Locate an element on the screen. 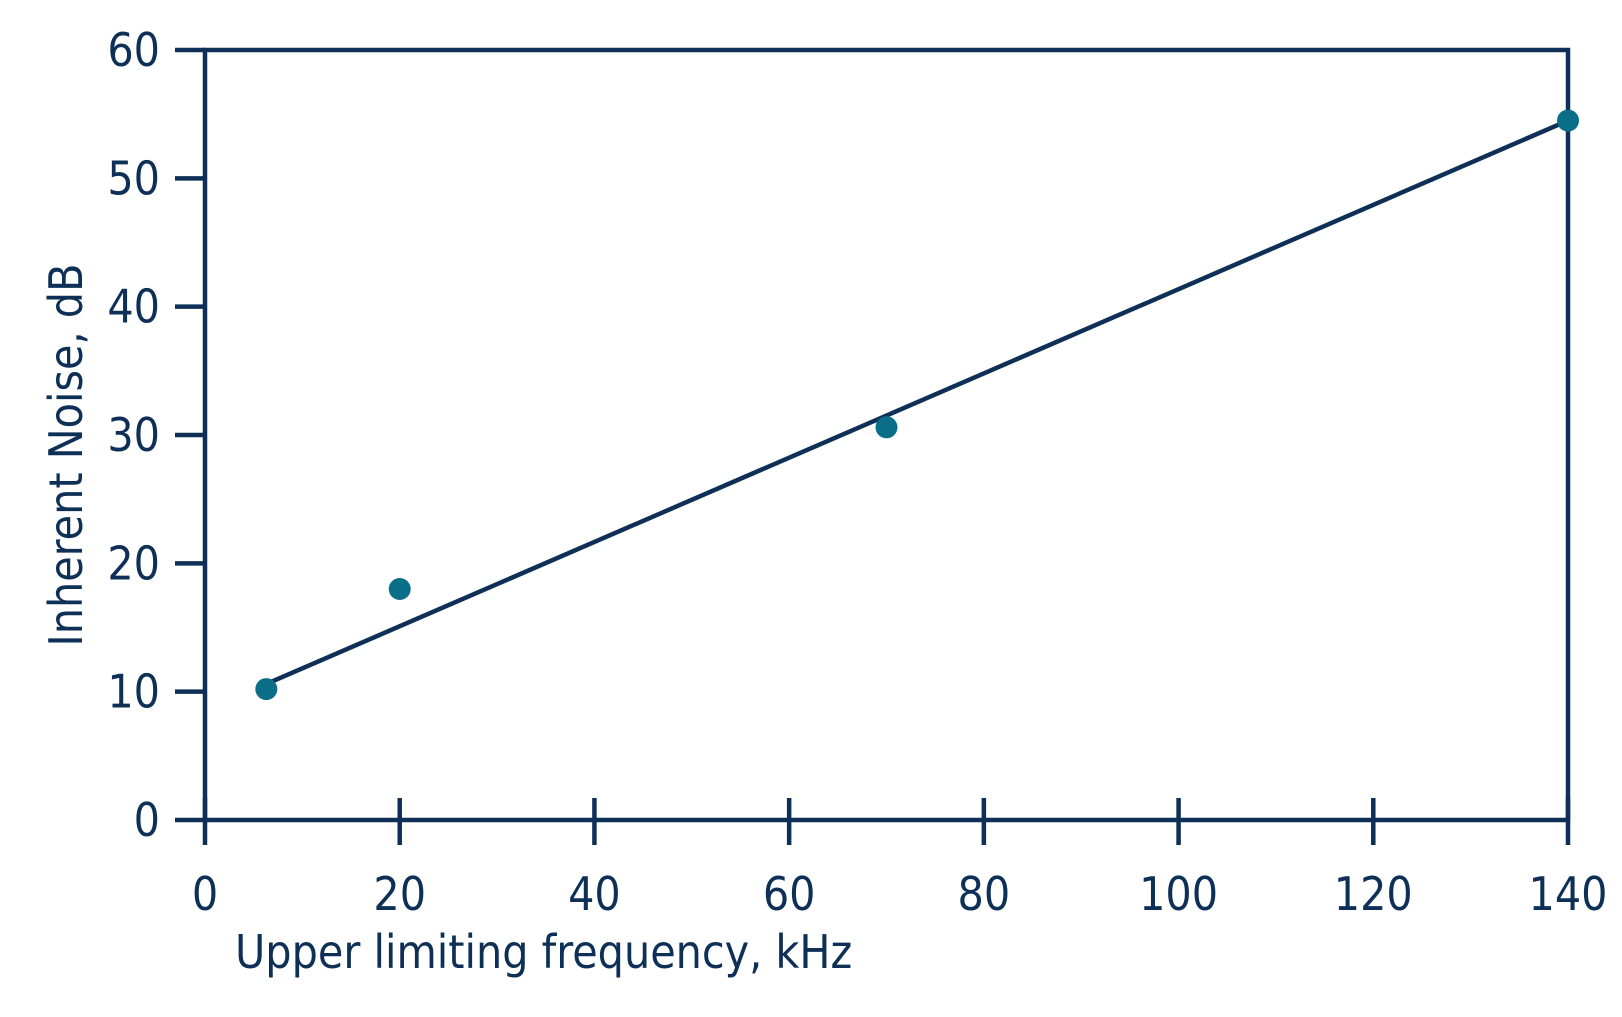 This screenshot has height=1017, width=1622. y-tick-label: 30 is located at coordinates (133, 435).